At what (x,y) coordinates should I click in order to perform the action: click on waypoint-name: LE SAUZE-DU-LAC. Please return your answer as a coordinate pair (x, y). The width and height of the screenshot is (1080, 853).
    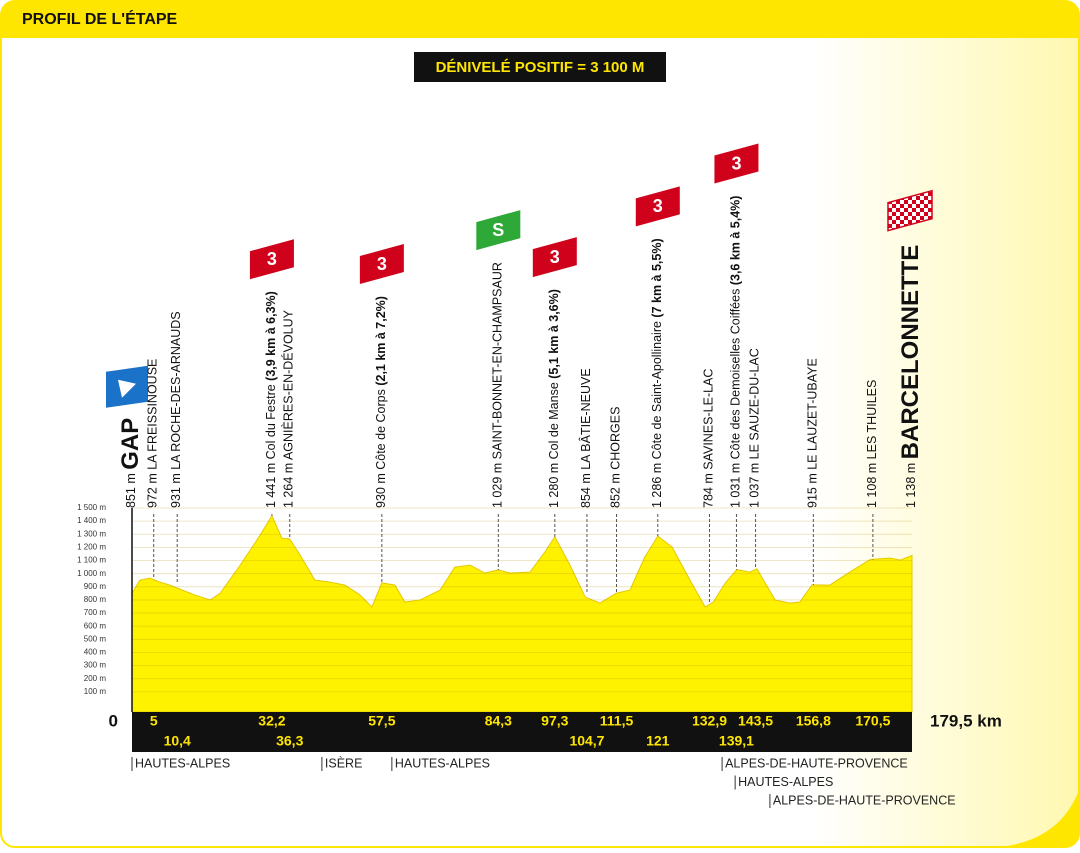
    Looking at the image, I should click on (755, 403).